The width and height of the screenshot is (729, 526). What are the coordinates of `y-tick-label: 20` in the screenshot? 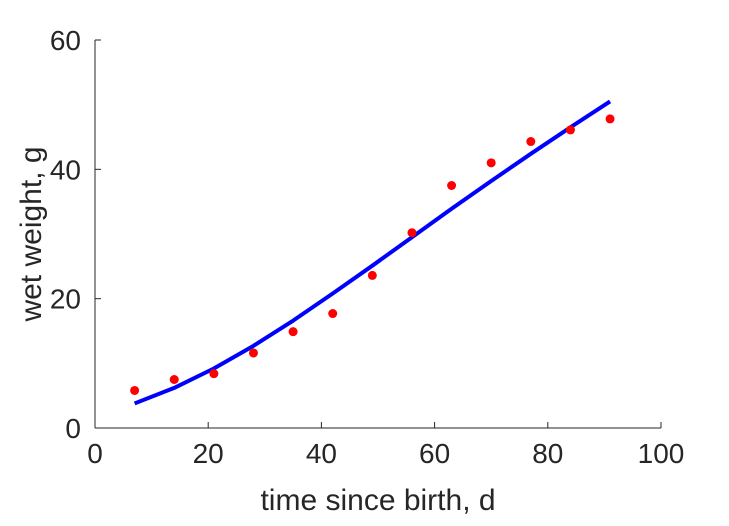 It's located at (65, 299).